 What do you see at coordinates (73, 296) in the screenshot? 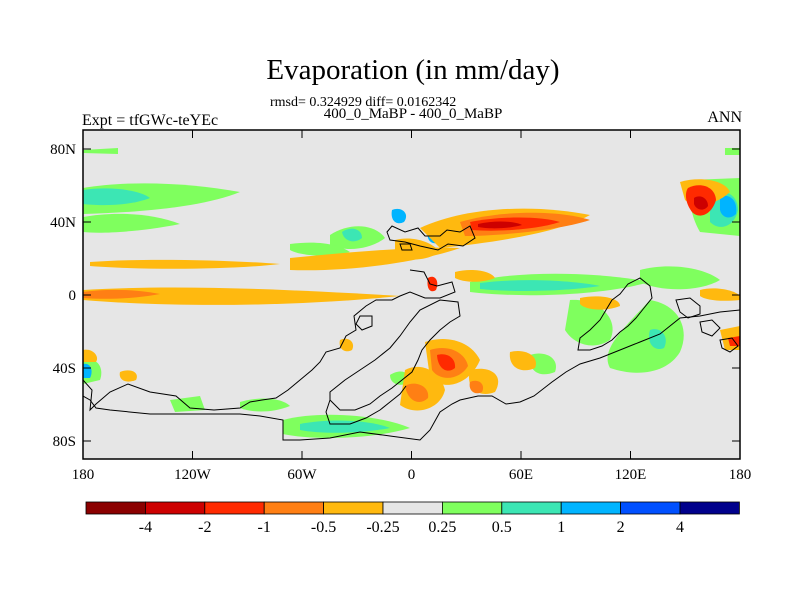
I see `lat-label-0: 0` at bounding box center [73, 296].